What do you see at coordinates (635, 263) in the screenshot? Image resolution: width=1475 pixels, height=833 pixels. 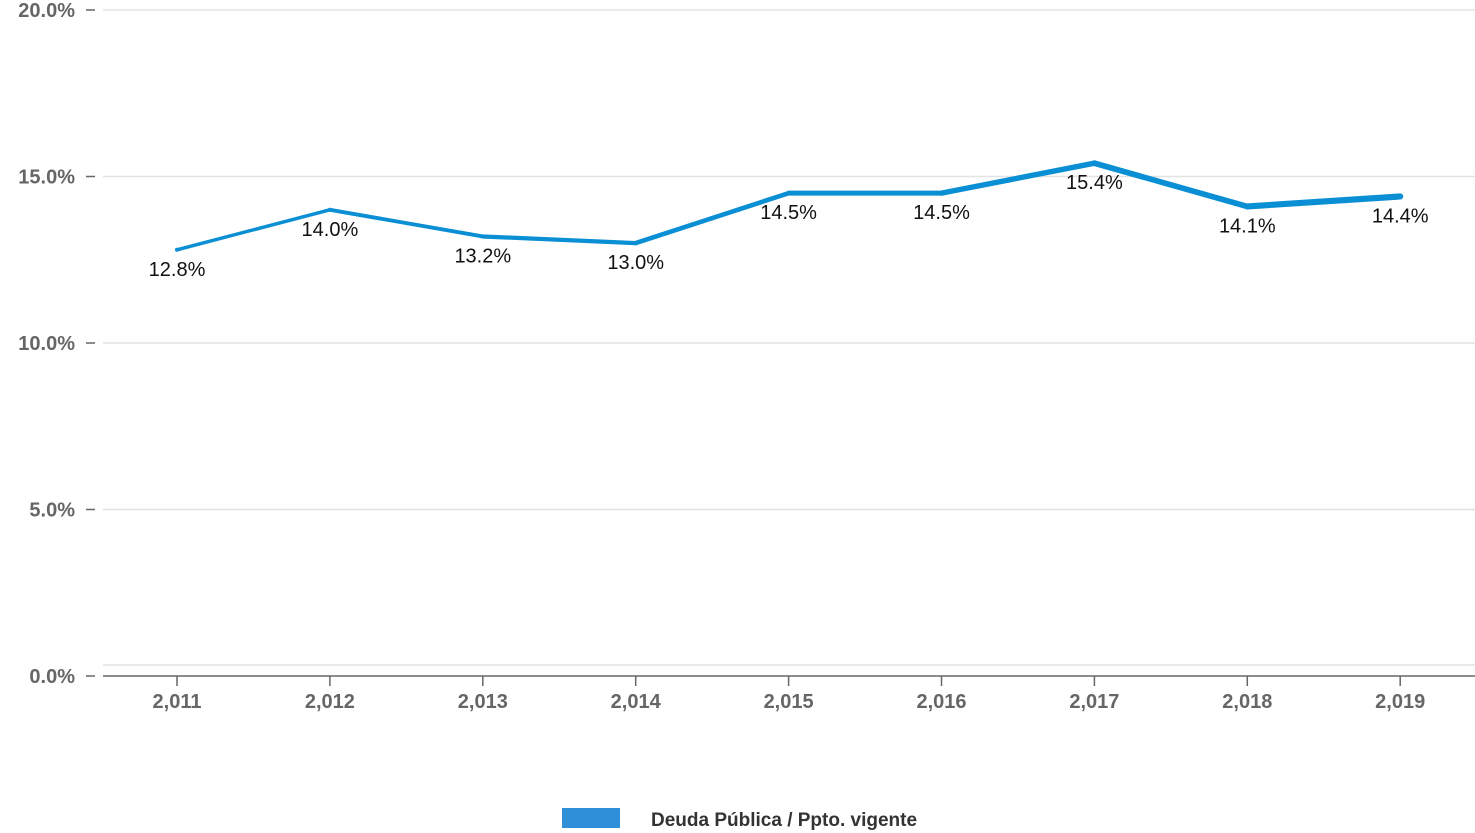 I see `data-label: 13.0%` at bounding box center [635, 263].